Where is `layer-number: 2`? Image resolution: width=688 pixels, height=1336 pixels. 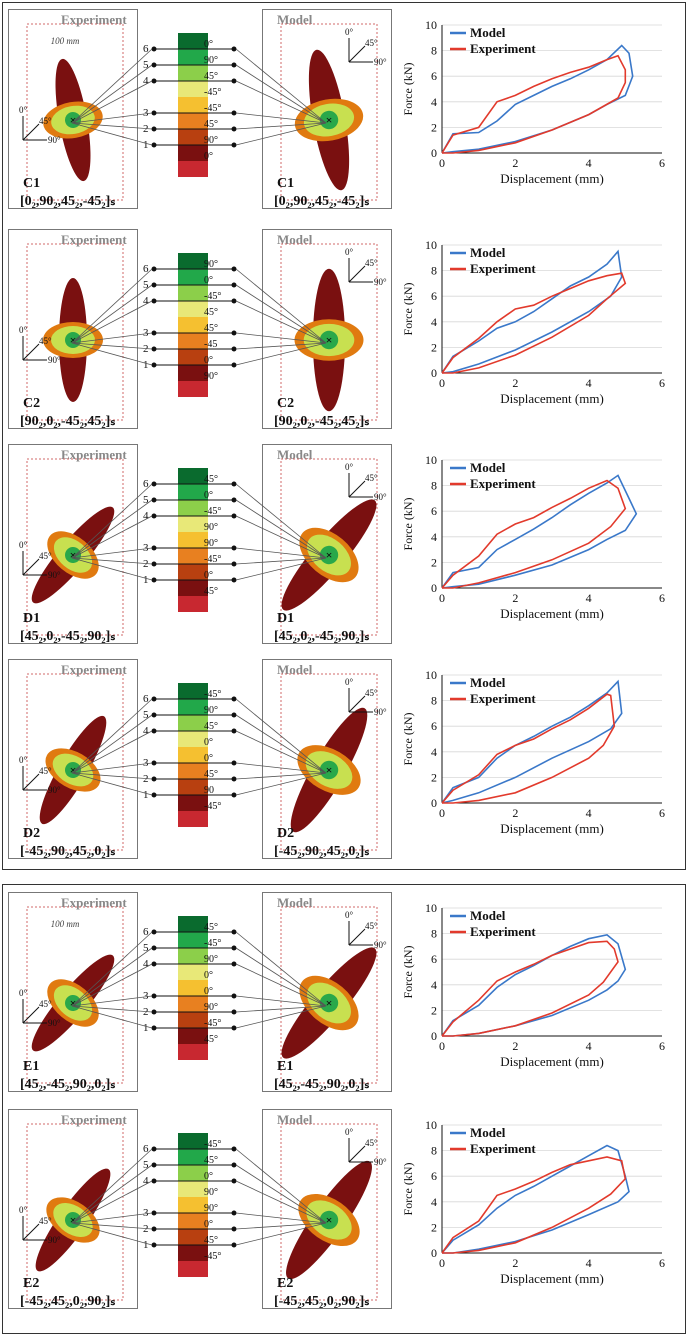
layer-number: 2 is located at coordinates (146, 564).